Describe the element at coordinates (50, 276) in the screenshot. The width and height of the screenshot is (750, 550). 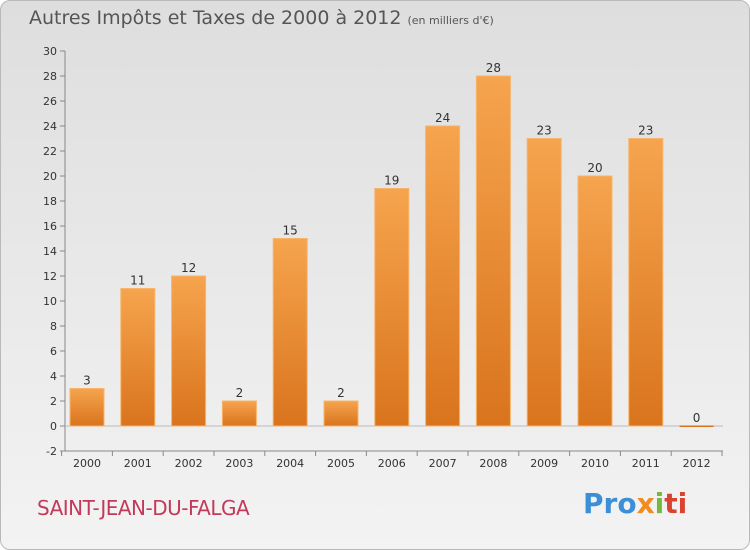
I see `y-tick-label: 12` at that location.